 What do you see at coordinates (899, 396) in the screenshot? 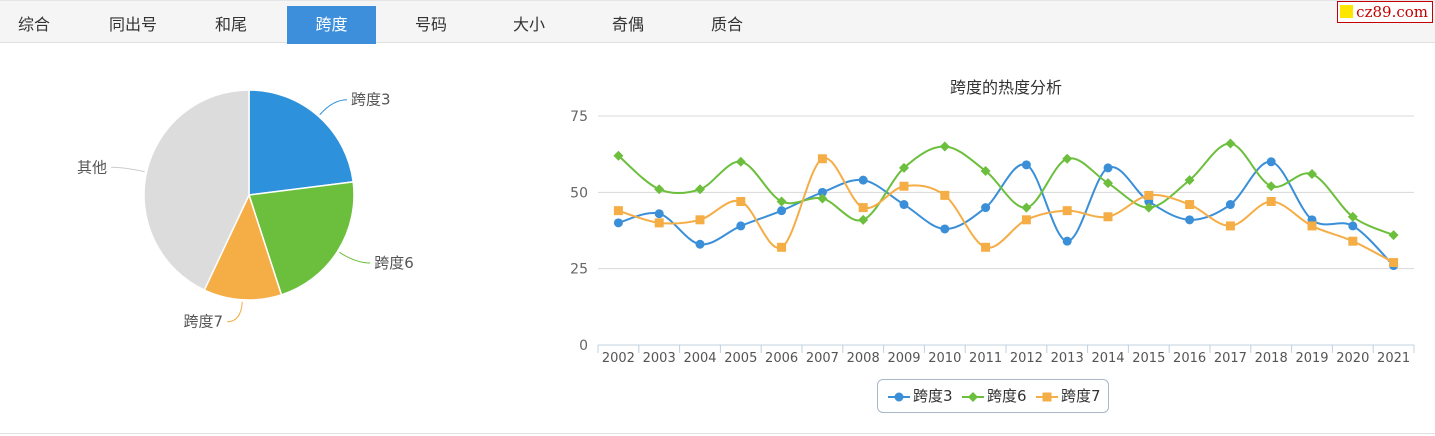
I see `legend-circle-marker-icon` at bounding box center [899, 396].